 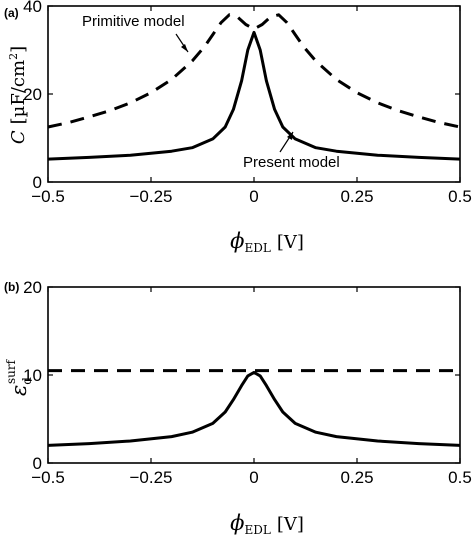 I want to click on panel-a-xtick-label-2: 0, so click(x=253, y=196).